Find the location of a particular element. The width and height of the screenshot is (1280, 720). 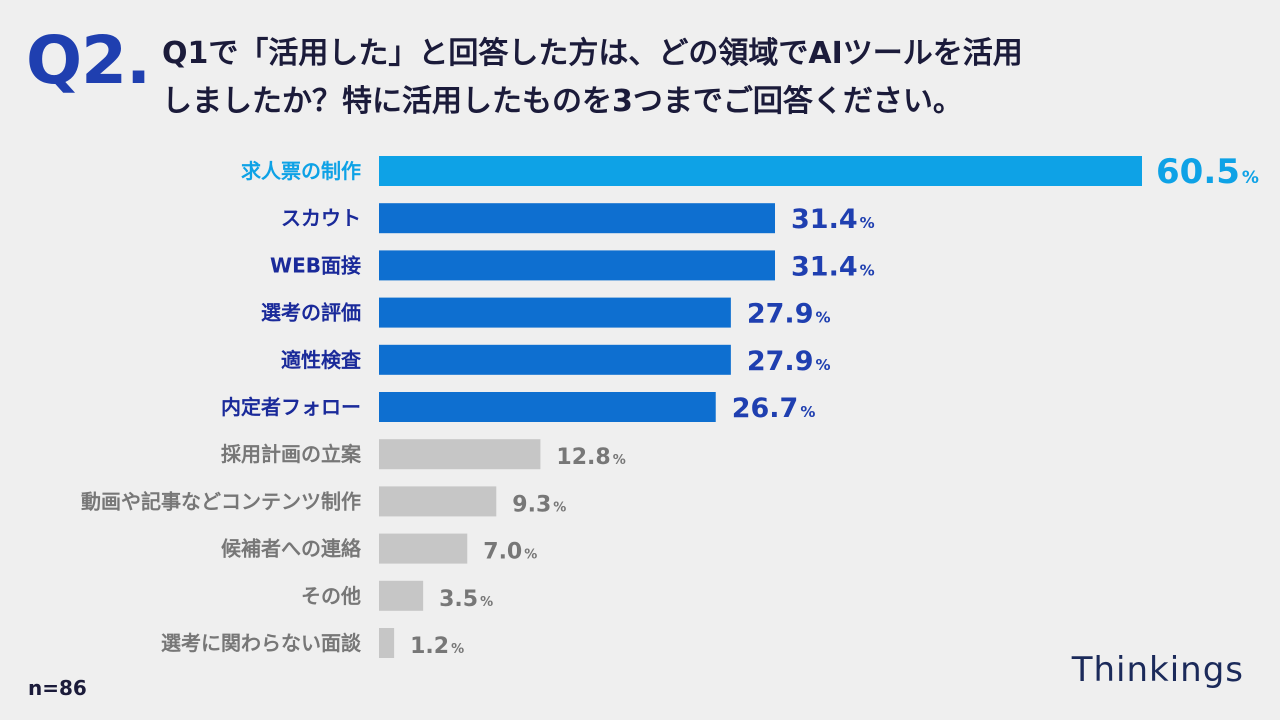

category-label-7: 動画や記事などコンテンツ制作 is located at coordinates (221, 501).